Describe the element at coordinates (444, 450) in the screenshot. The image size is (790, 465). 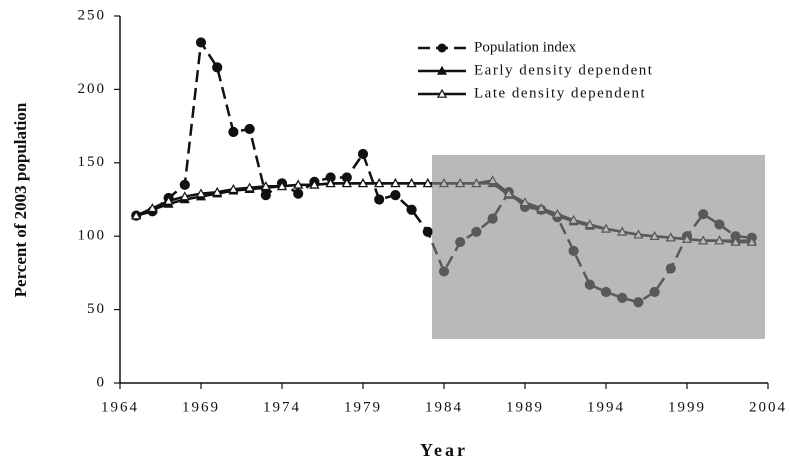
I see `x-axis-label: Year` at that location.